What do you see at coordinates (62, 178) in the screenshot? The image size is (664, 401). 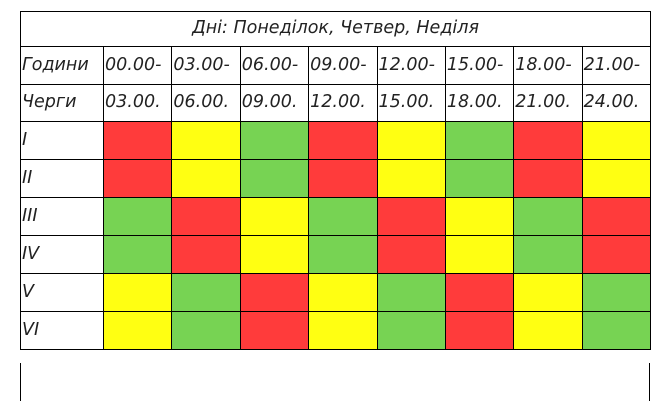 I see `queue-label: II` at bounding box center [62, 178].